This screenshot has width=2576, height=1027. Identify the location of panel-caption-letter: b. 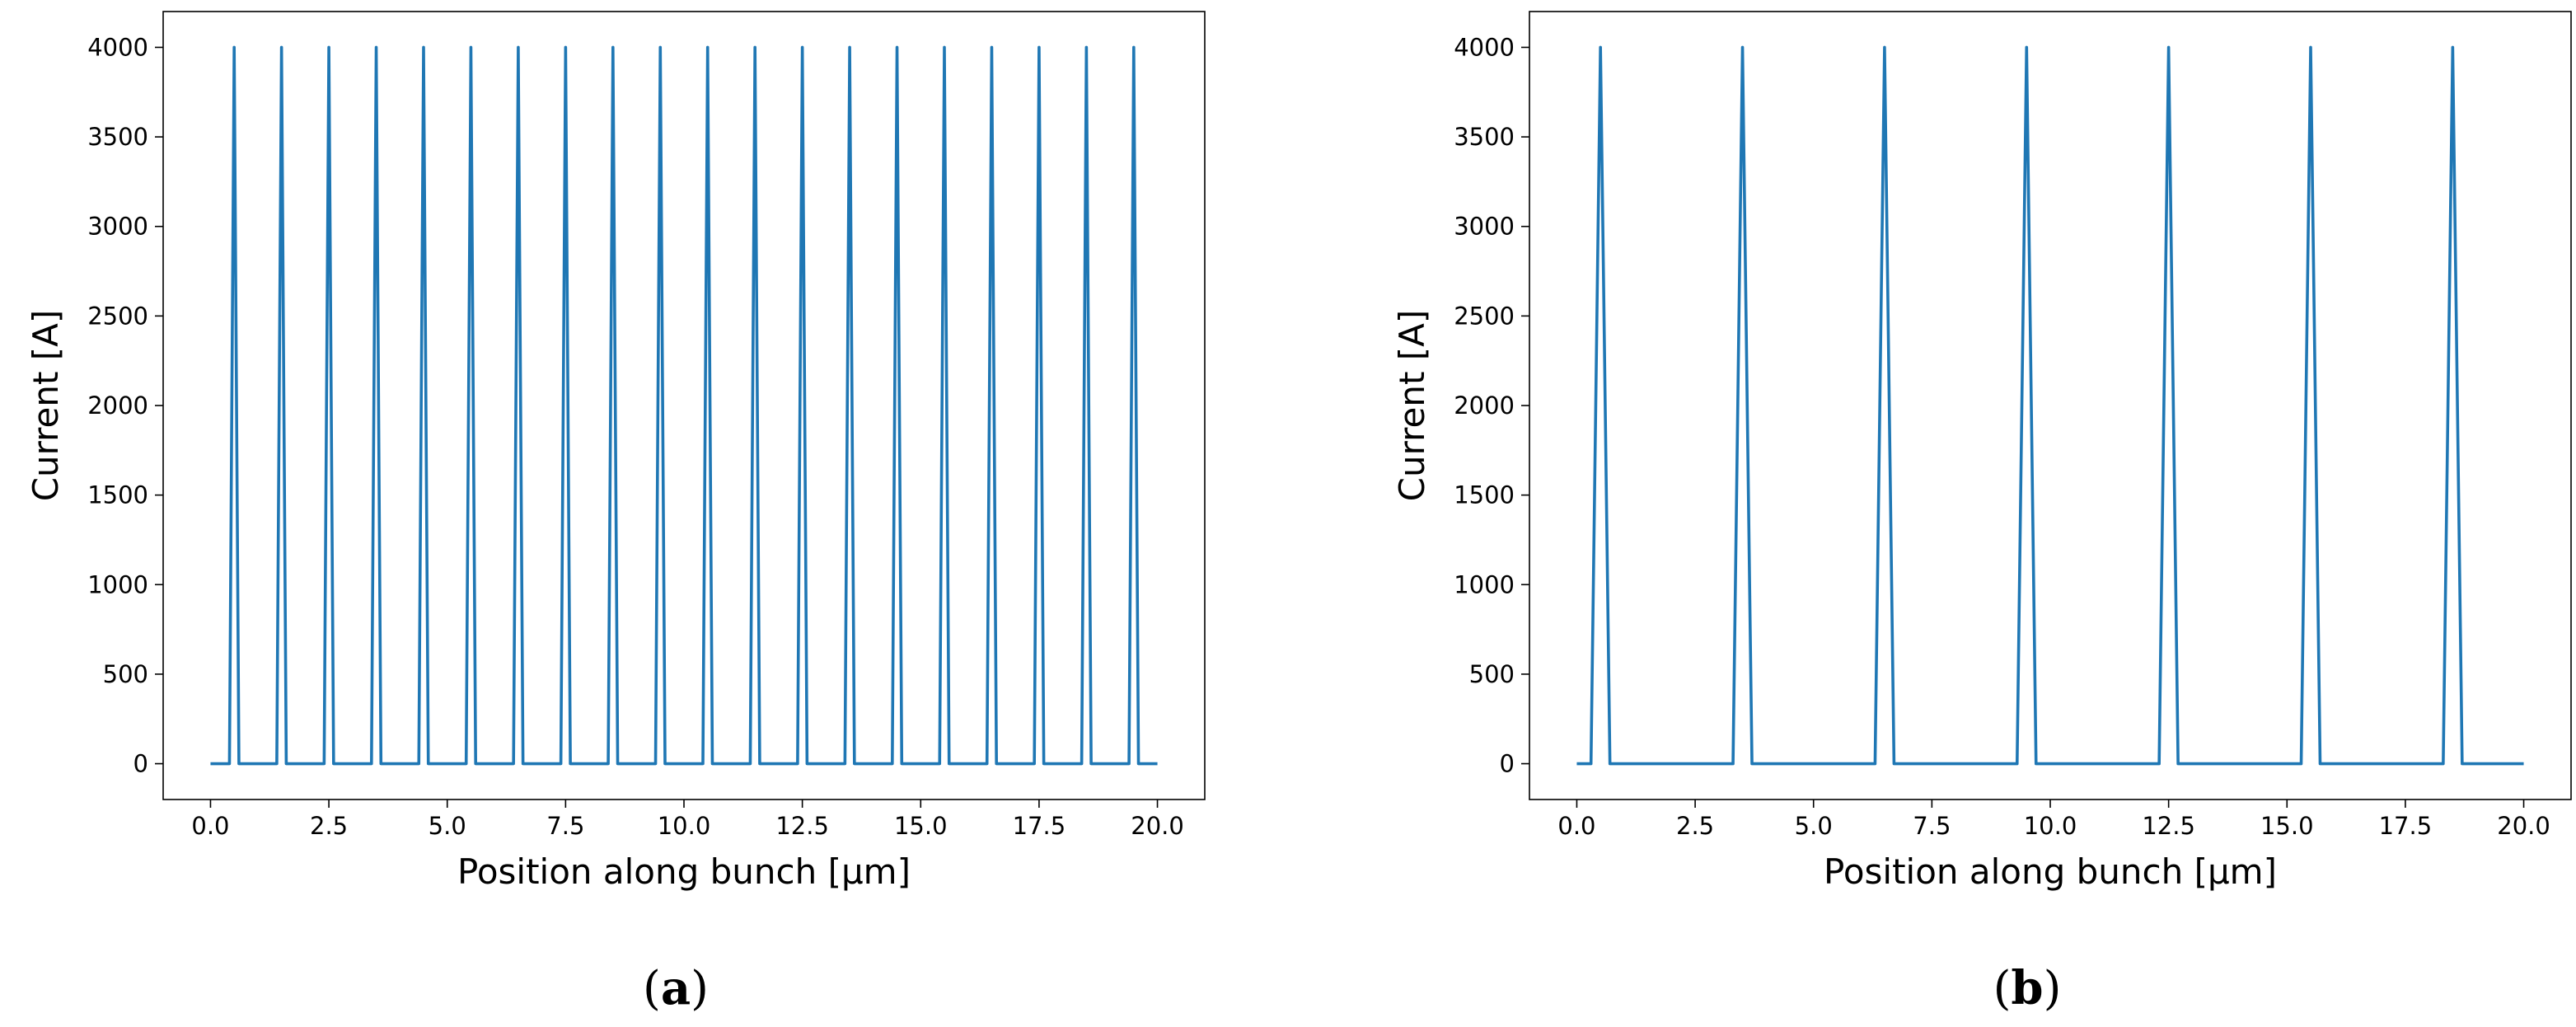
(2027, 988).